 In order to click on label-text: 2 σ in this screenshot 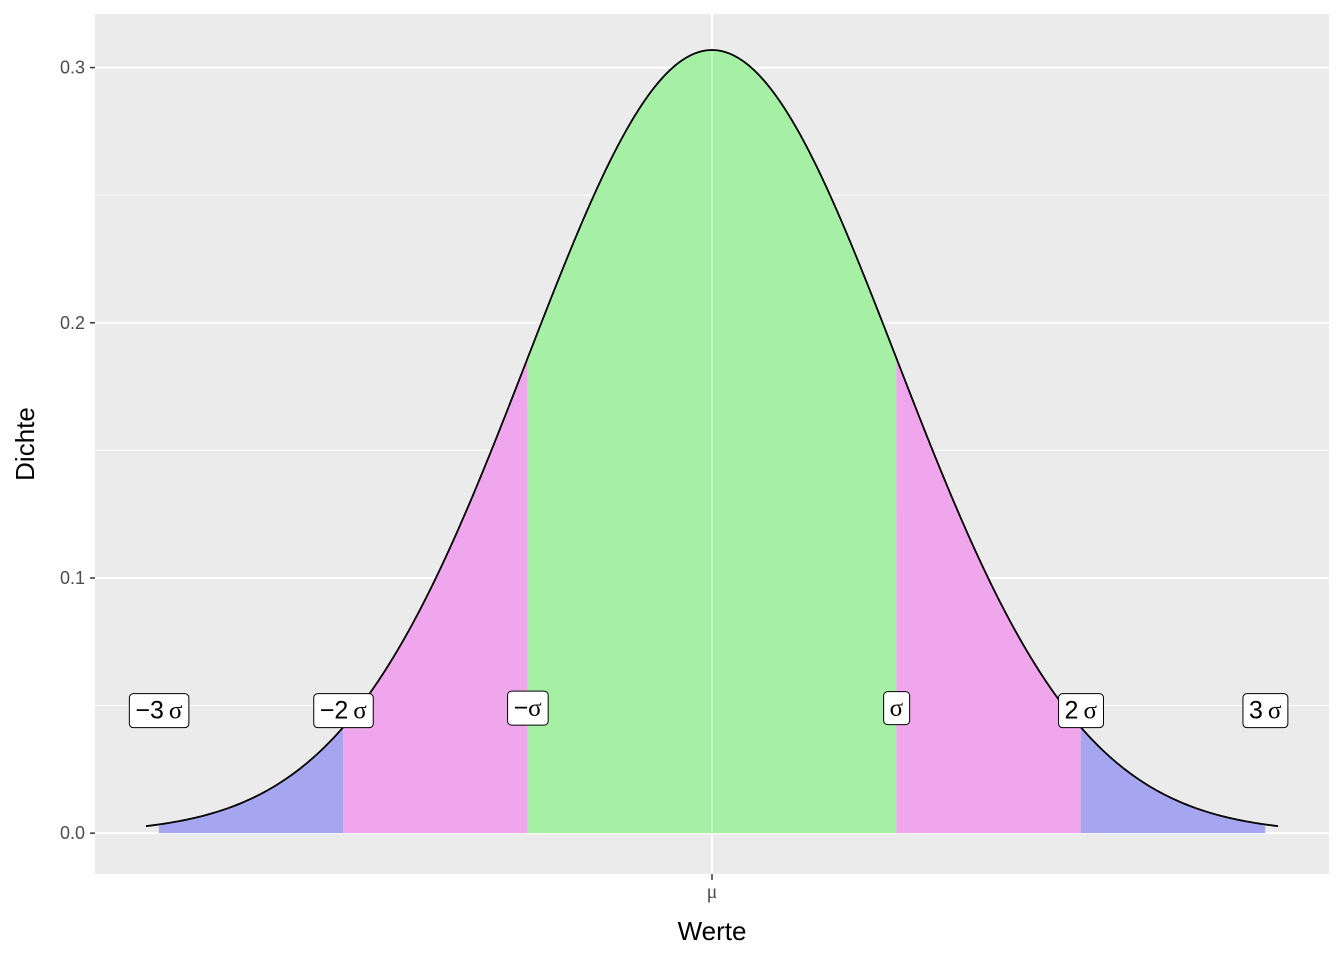, I will do `click(1081, 711)`.